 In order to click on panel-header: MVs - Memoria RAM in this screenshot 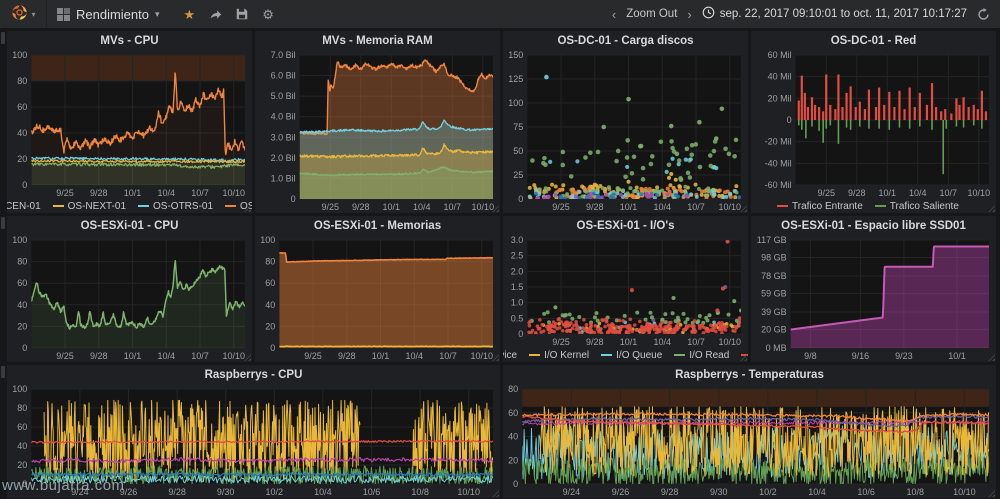, I will do `click(377, 41)`.